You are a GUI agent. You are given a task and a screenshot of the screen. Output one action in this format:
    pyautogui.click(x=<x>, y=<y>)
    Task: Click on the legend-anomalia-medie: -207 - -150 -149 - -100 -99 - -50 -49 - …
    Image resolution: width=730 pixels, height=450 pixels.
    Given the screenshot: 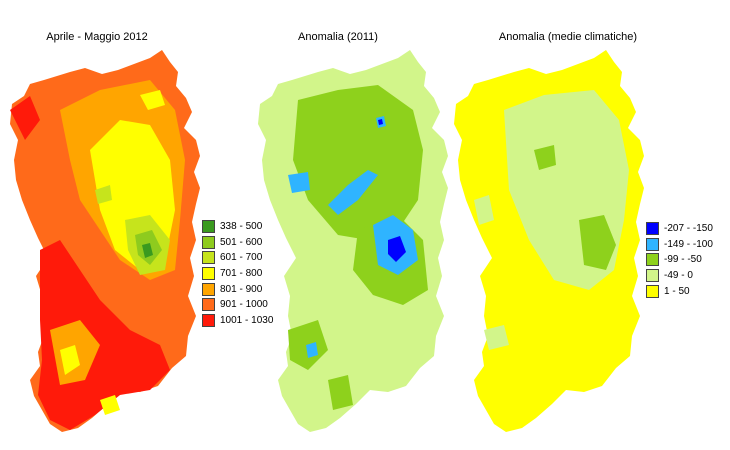 What is the action you would take?
    pyautogui.click(x=679, y=260)
    